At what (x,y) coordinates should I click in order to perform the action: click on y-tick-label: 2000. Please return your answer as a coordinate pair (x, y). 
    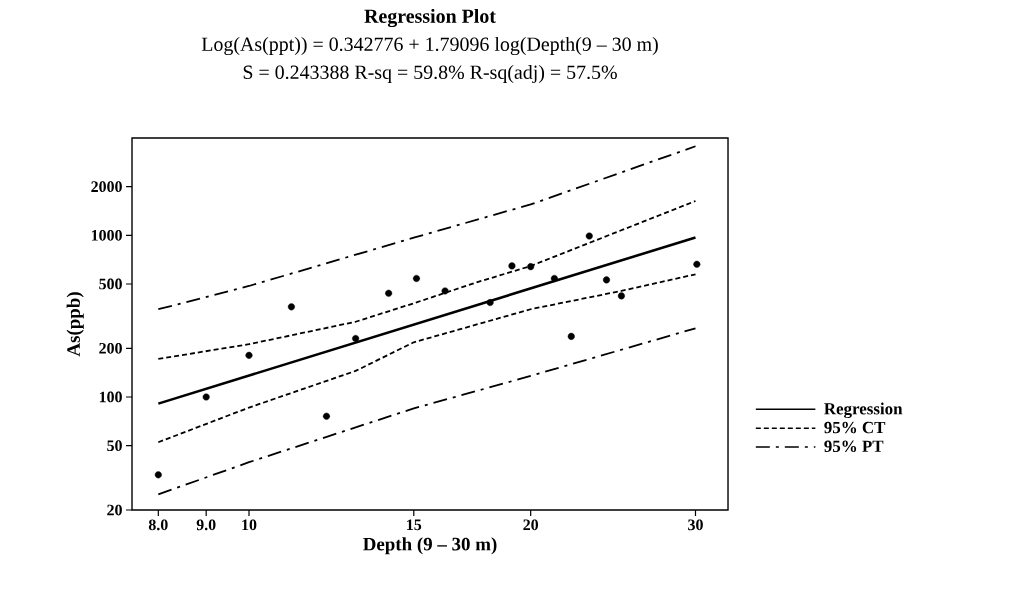
    Looking at the image, I should click on (106, 187).